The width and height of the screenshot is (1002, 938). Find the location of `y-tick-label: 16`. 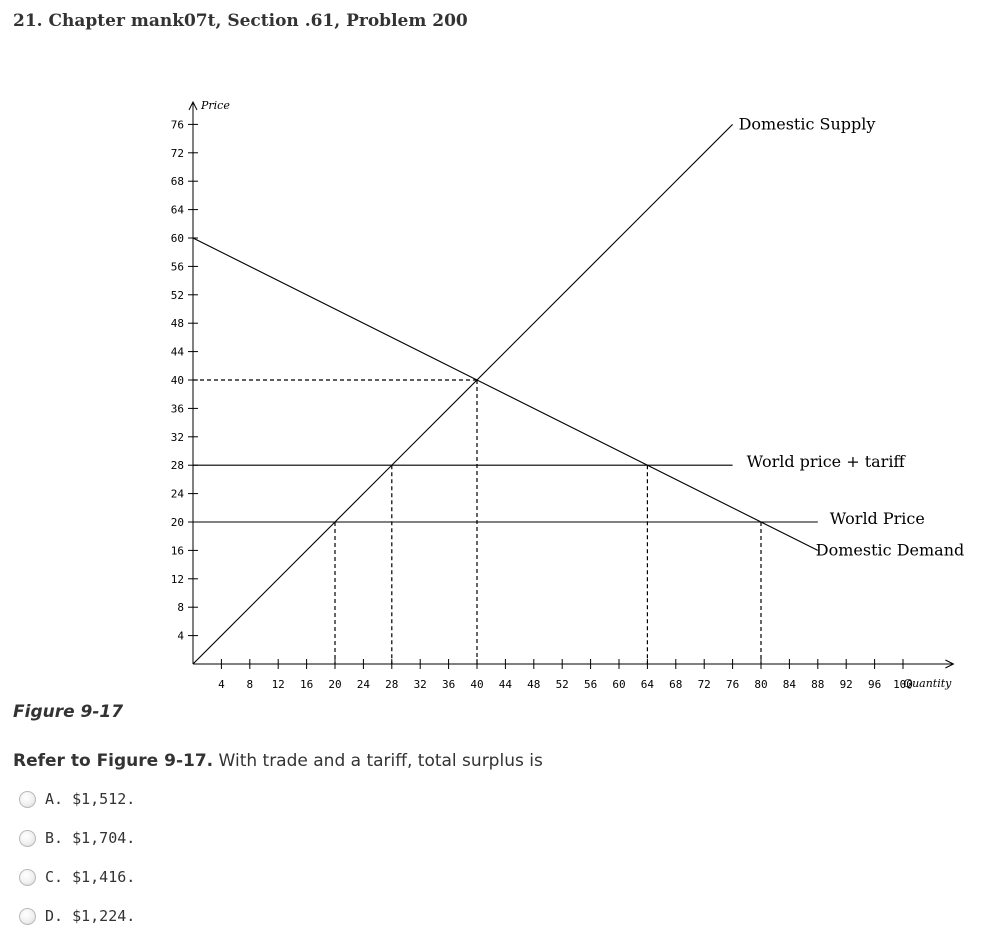

y-tick-label: 16 is located at coordinates (177, 550).